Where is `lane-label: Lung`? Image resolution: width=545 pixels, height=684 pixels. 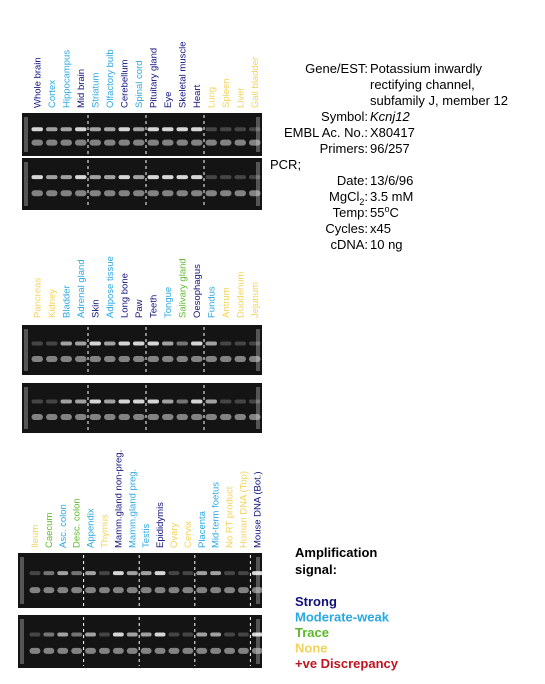
lane-label: Lung is located at coordinates (211, 97).